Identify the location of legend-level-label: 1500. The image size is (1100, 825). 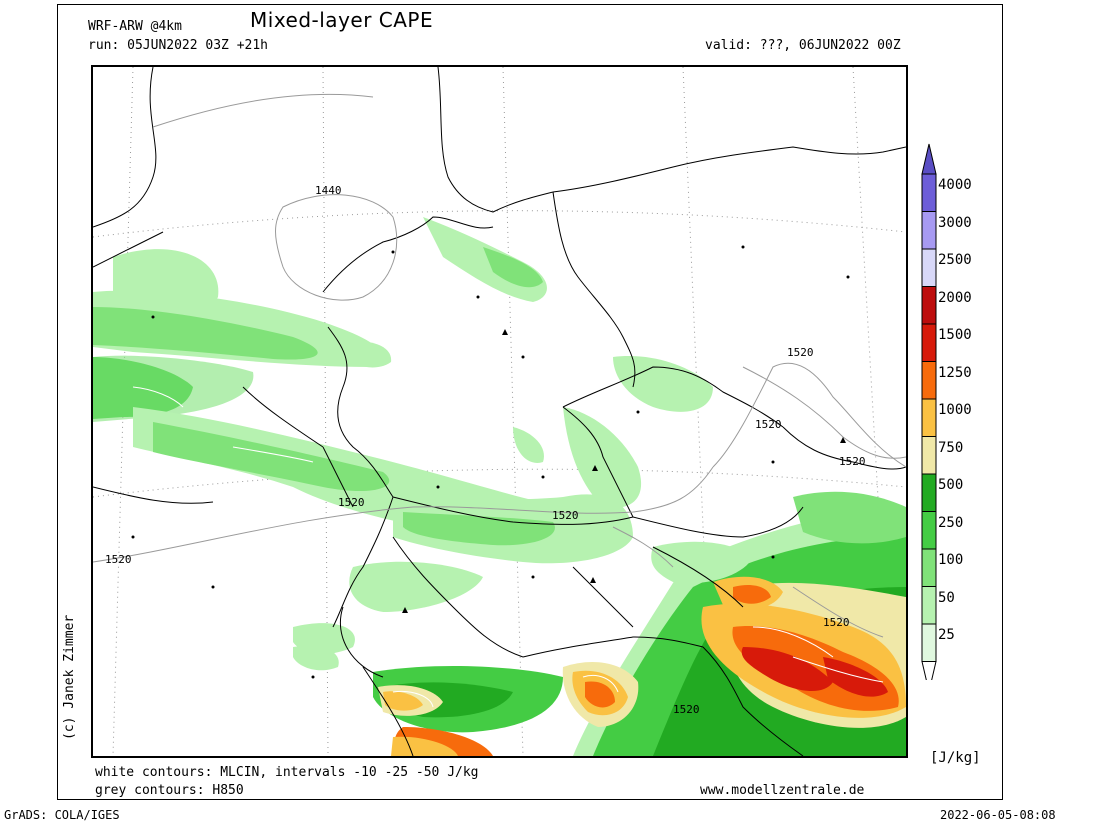
(955, 335).